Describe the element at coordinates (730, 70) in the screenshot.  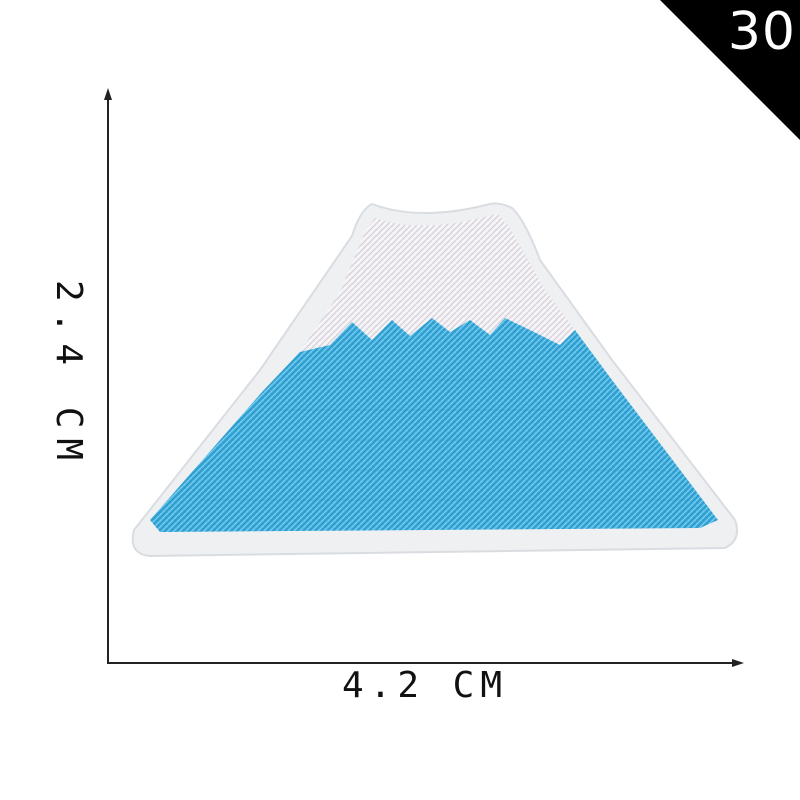
I see `corner-badge-background` at that location.